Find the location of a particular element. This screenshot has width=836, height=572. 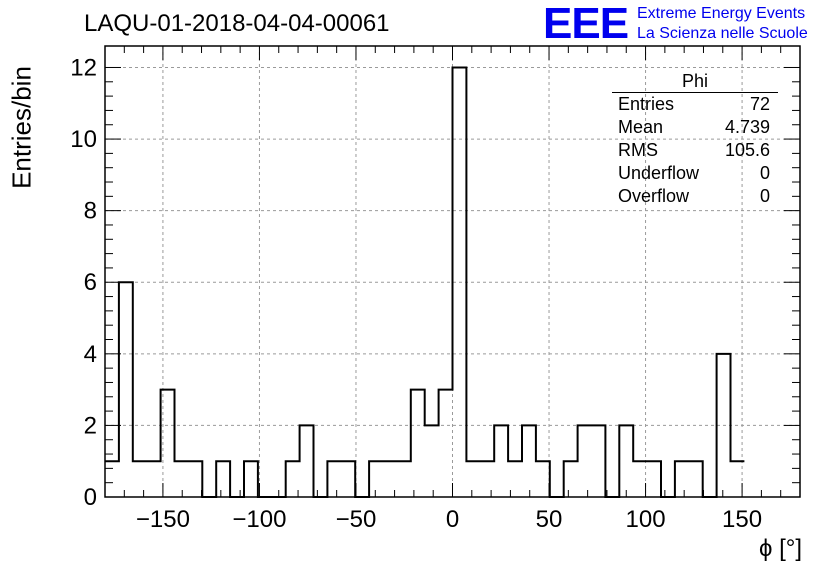

stats-row-mean: Mean 4.739 is located at coordinates (695, 127).